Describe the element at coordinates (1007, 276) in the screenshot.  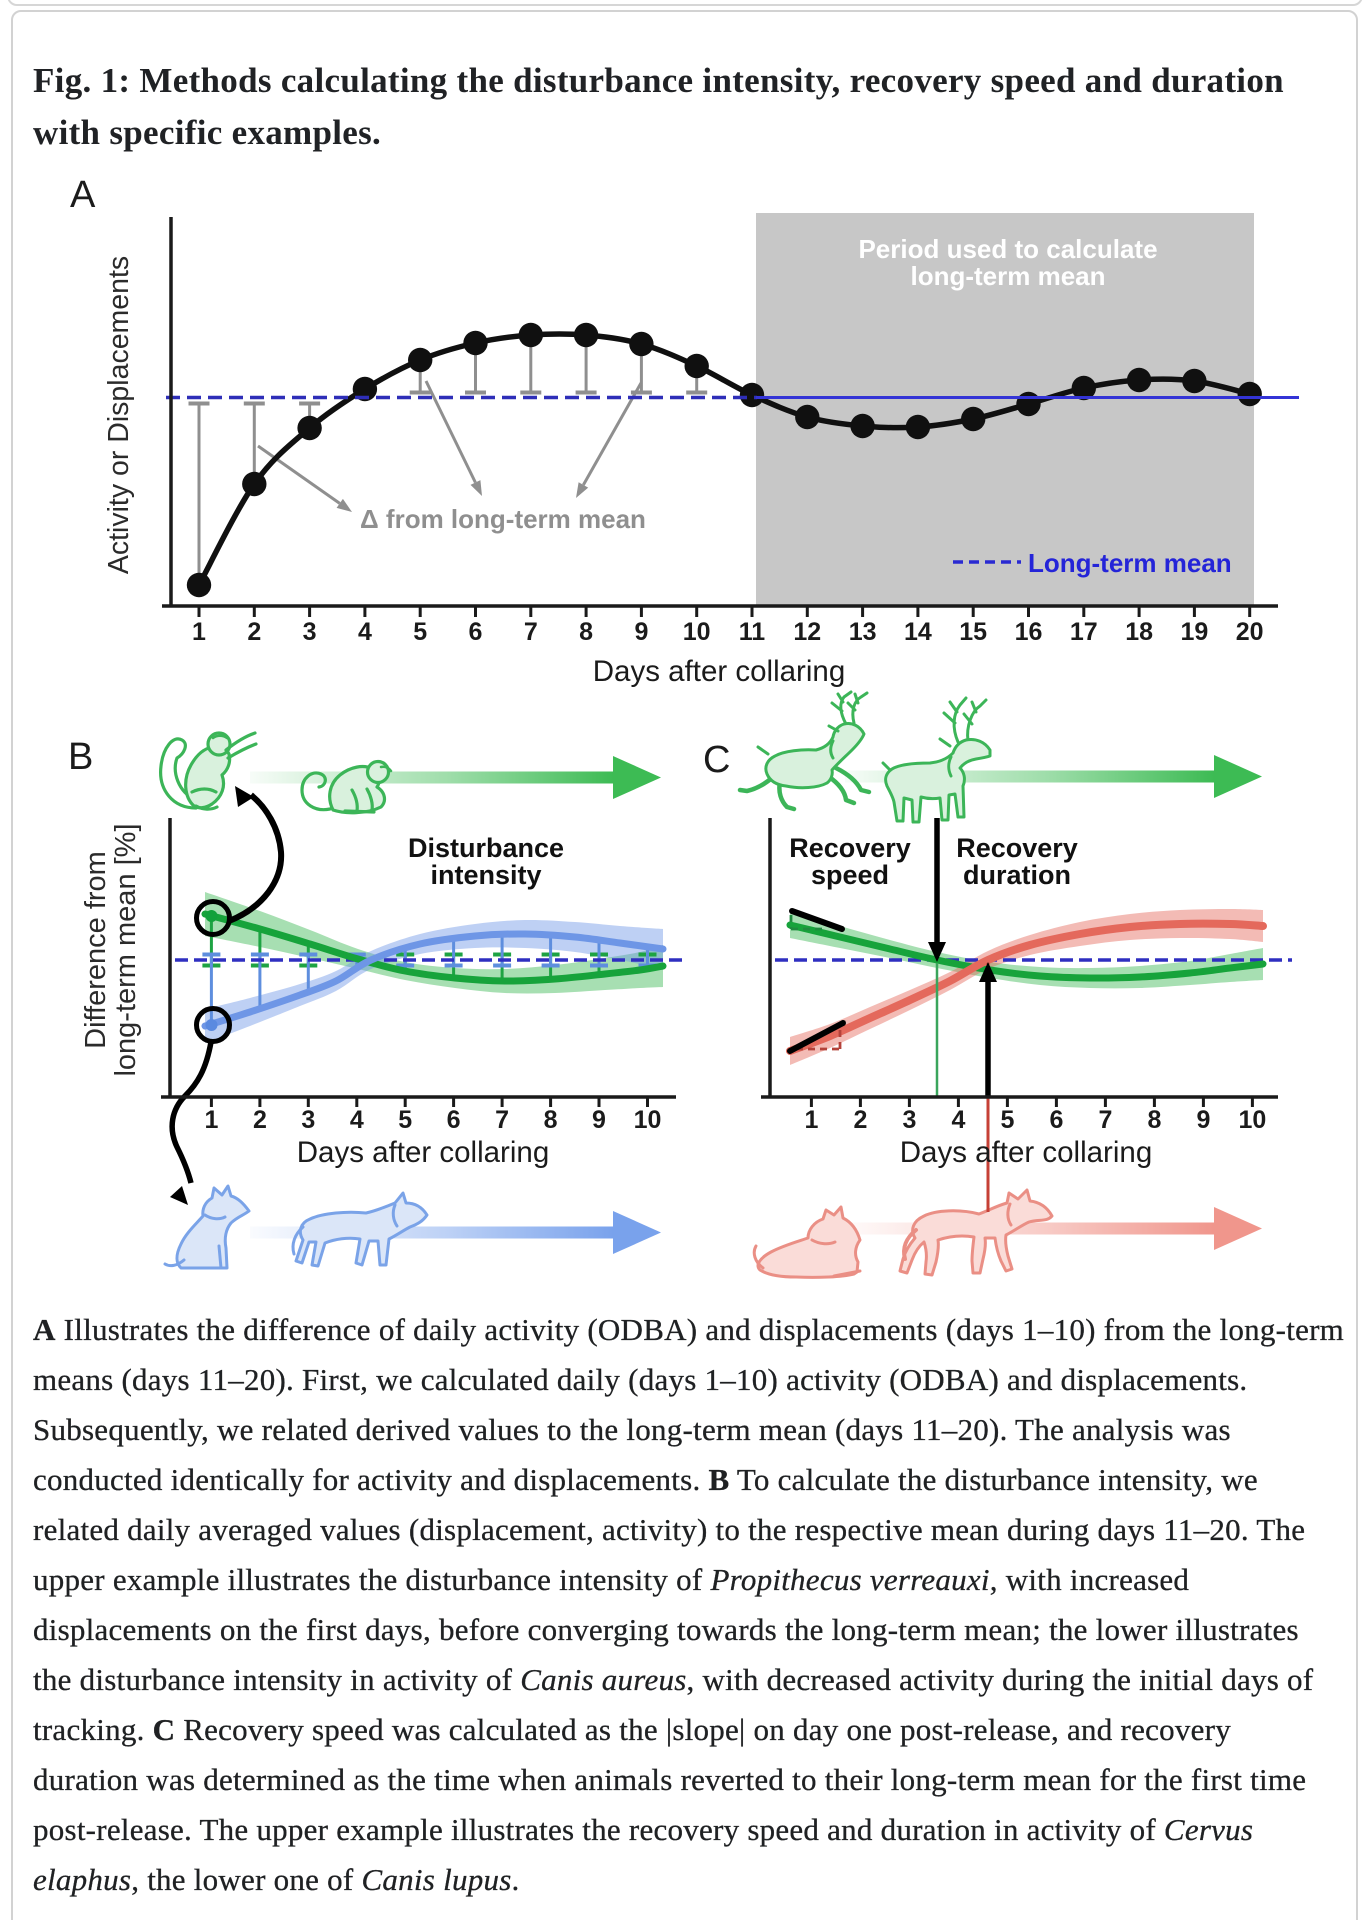
I see `svg-text: long-term mean` at that location.